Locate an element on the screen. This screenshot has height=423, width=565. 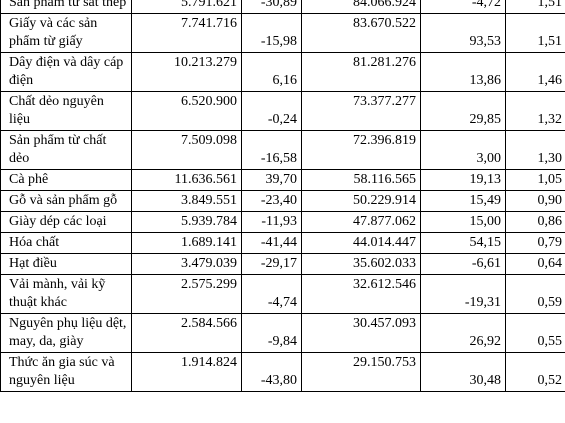
share: 0,52 is located at coordinates (535, 372).